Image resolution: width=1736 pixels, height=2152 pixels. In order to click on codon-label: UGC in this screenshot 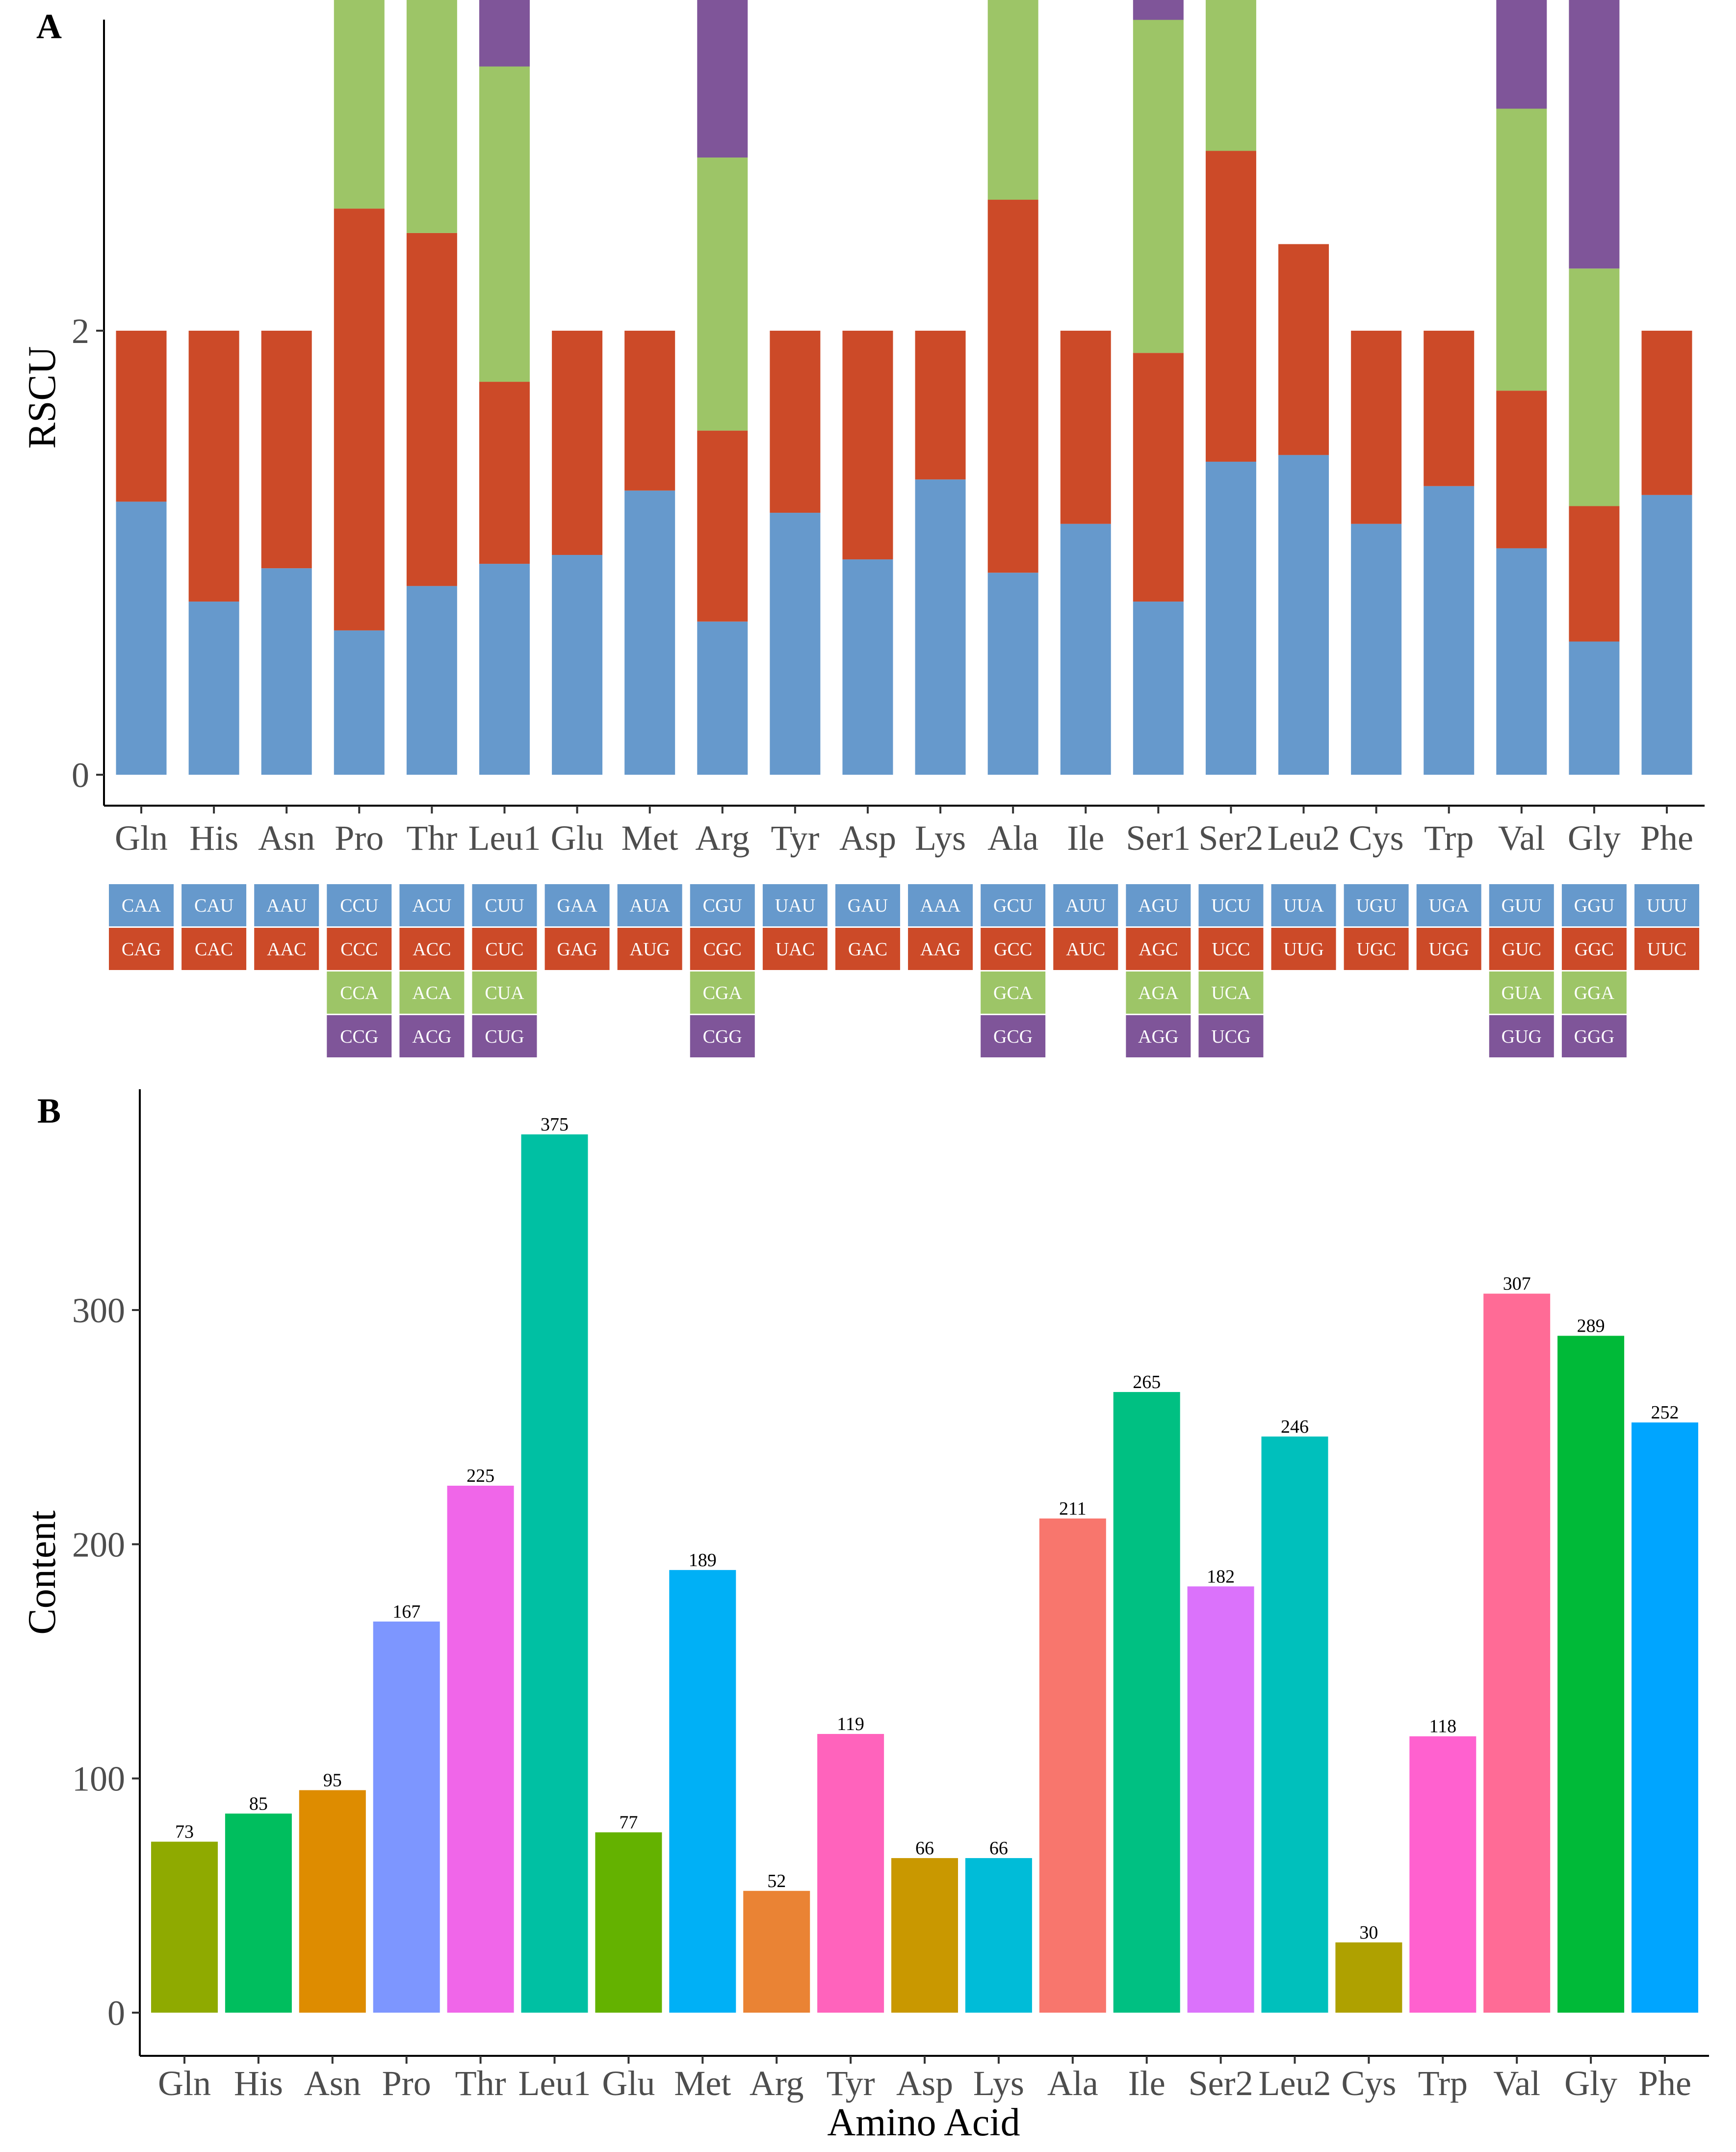, I will do `click(1376, 949)`.